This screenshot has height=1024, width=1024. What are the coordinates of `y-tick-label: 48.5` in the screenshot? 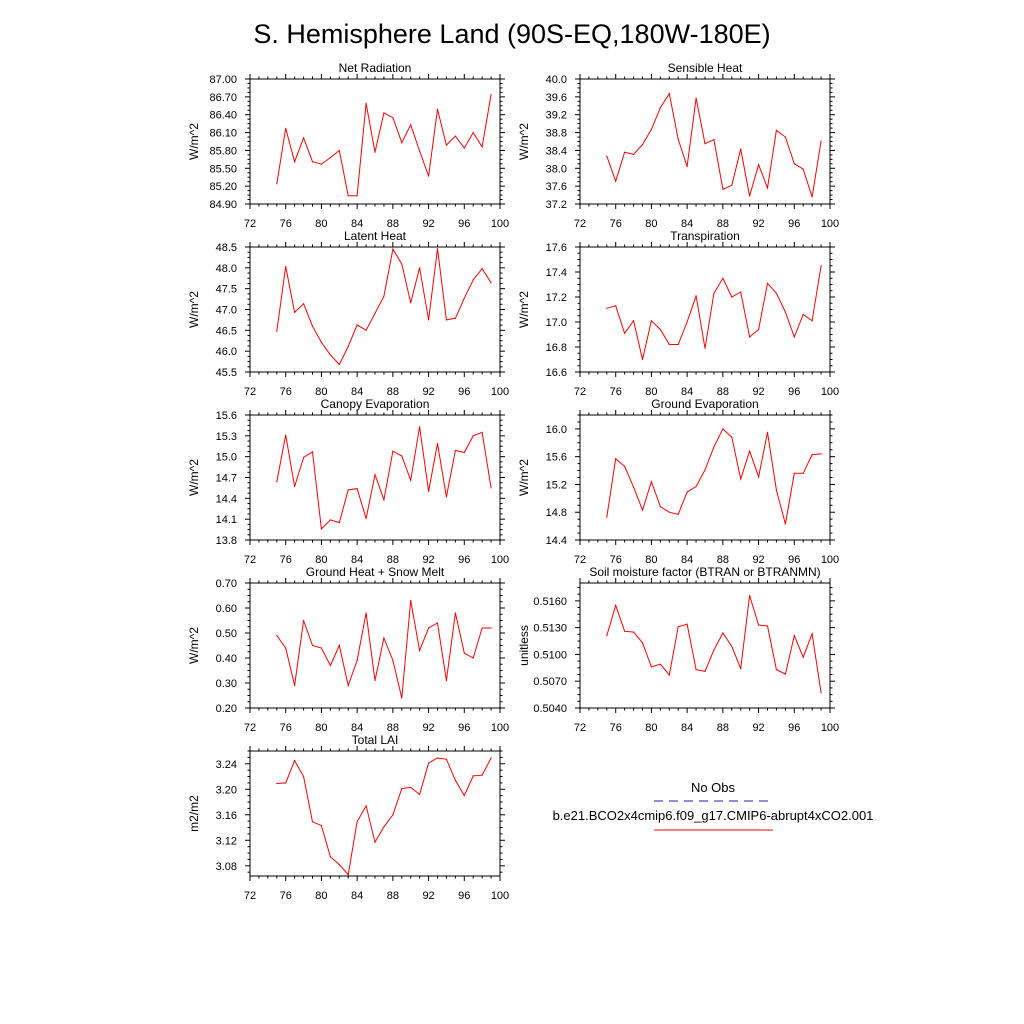 It's located at (226, 248).